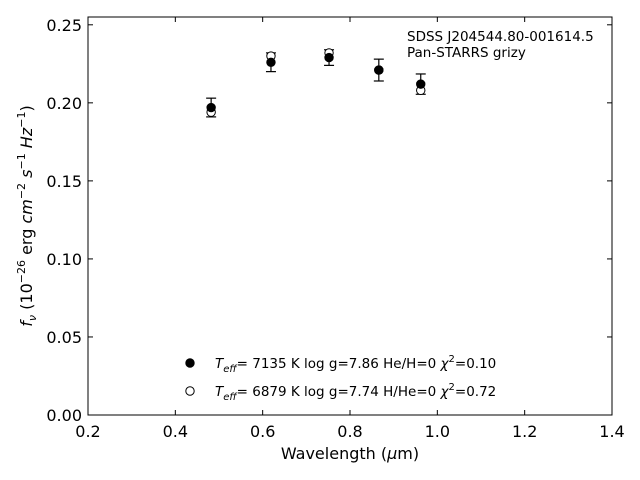 The width and height of the screenshot is (640, 480). I want to click on y-tick-label-3: 0.15, so click(64, 181).